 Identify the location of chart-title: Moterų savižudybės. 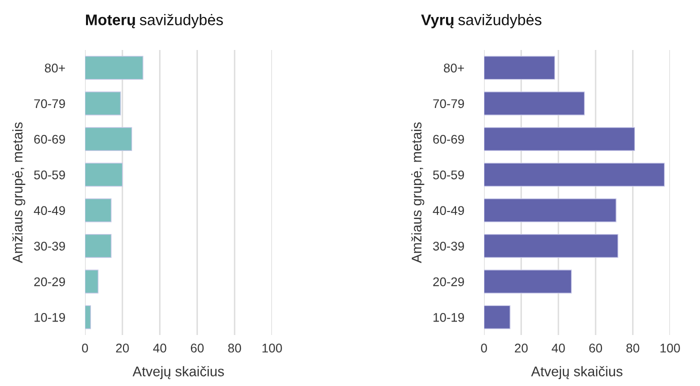
(154, 21).